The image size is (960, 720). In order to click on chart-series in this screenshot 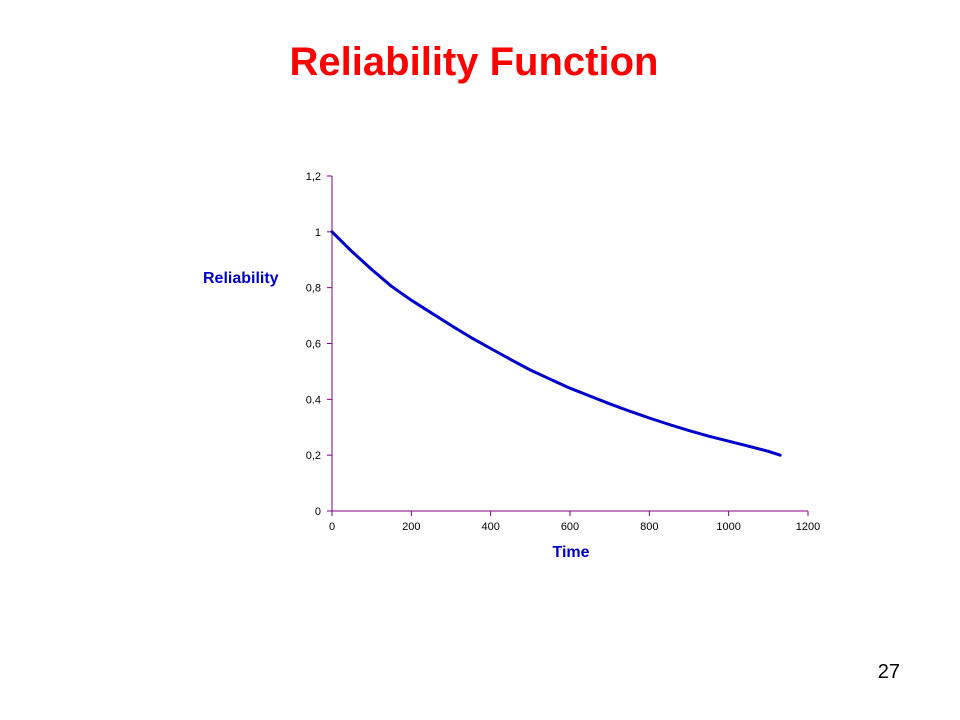, I will do `click(556, 343)`.